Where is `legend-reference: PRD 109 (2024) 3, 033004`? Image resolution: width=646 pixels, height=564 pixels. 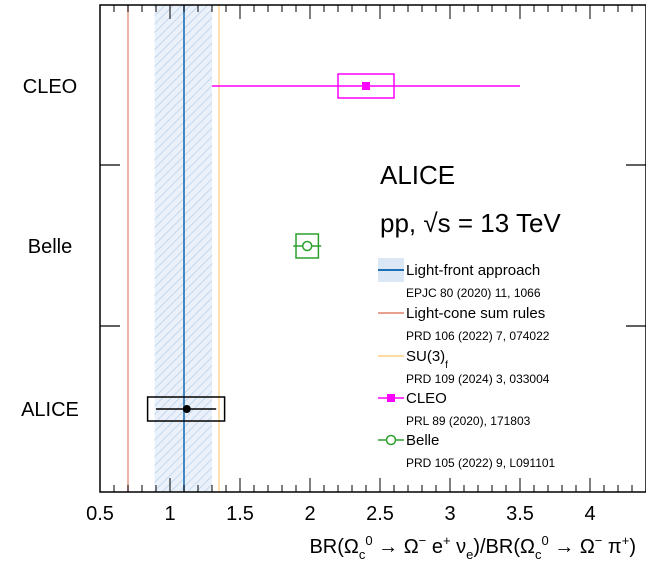
legend-reference: PRD 109 (2024) 3, 033004 is located at coordinates (478, 379).